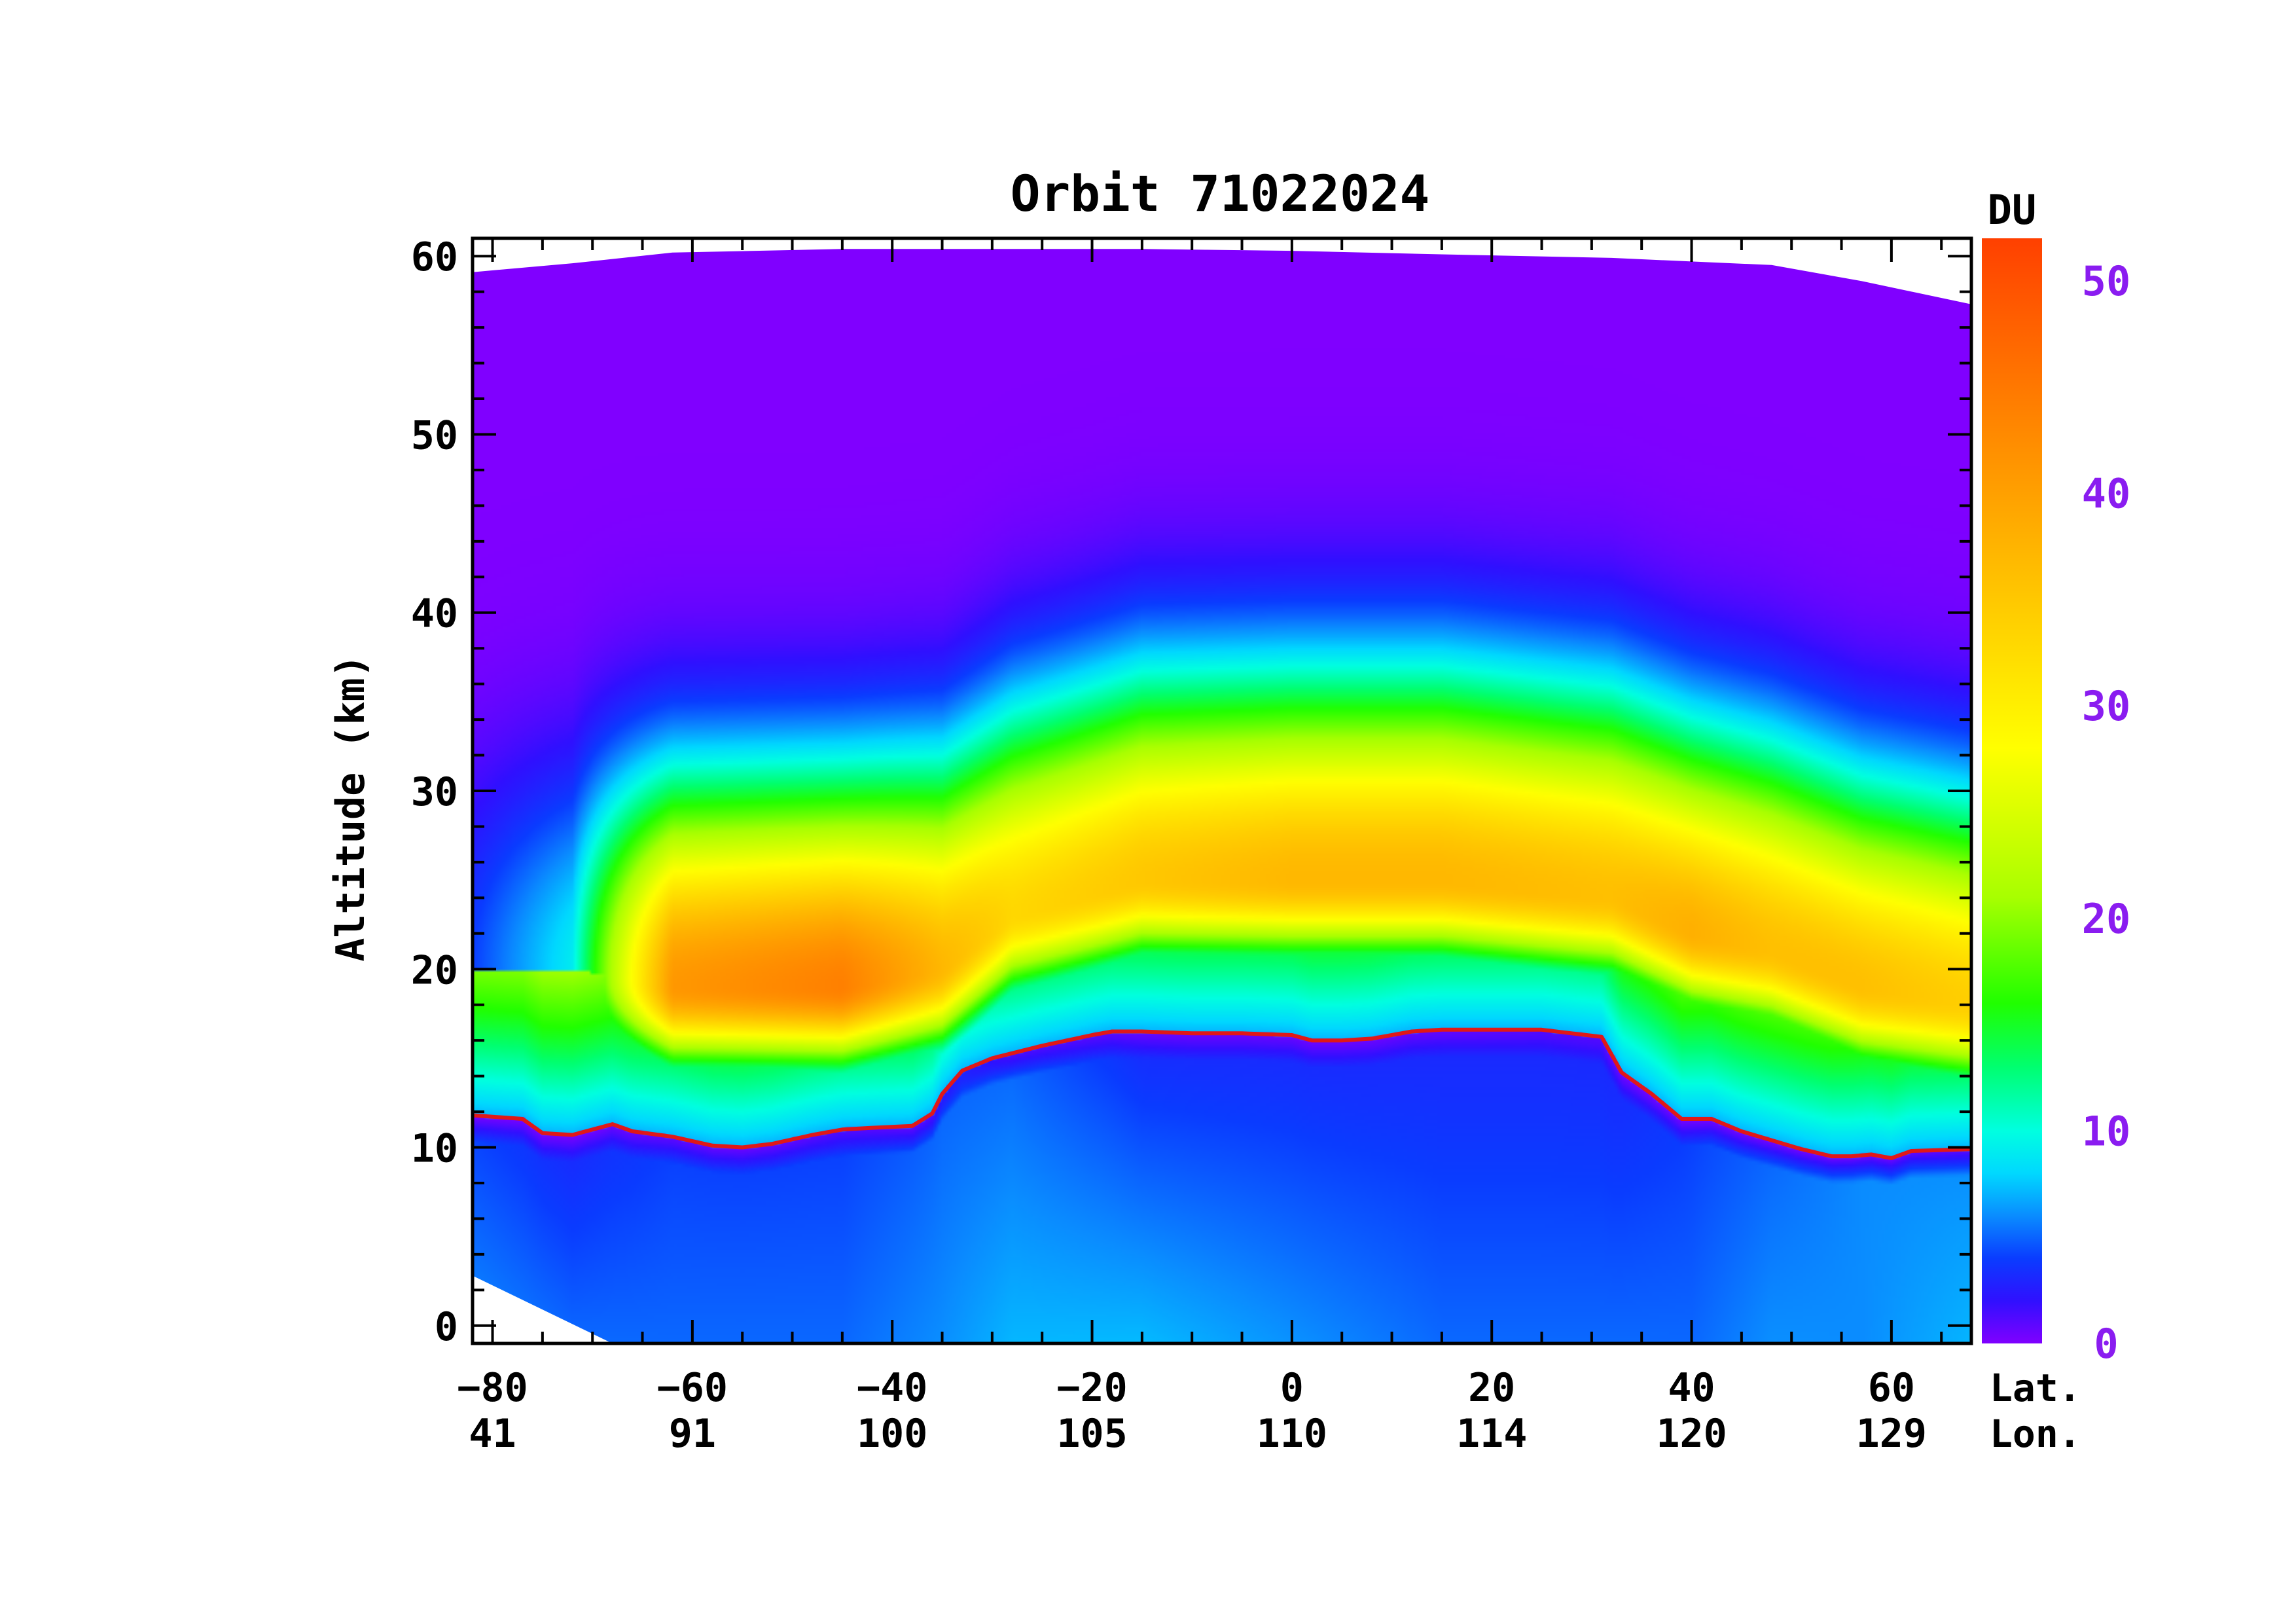 The image size is (2296, 1623). Describe the element at coordinates (2056, 777) in the screenshot. I see `colorbar: DU 0 10 20 30 40 50` at that location.